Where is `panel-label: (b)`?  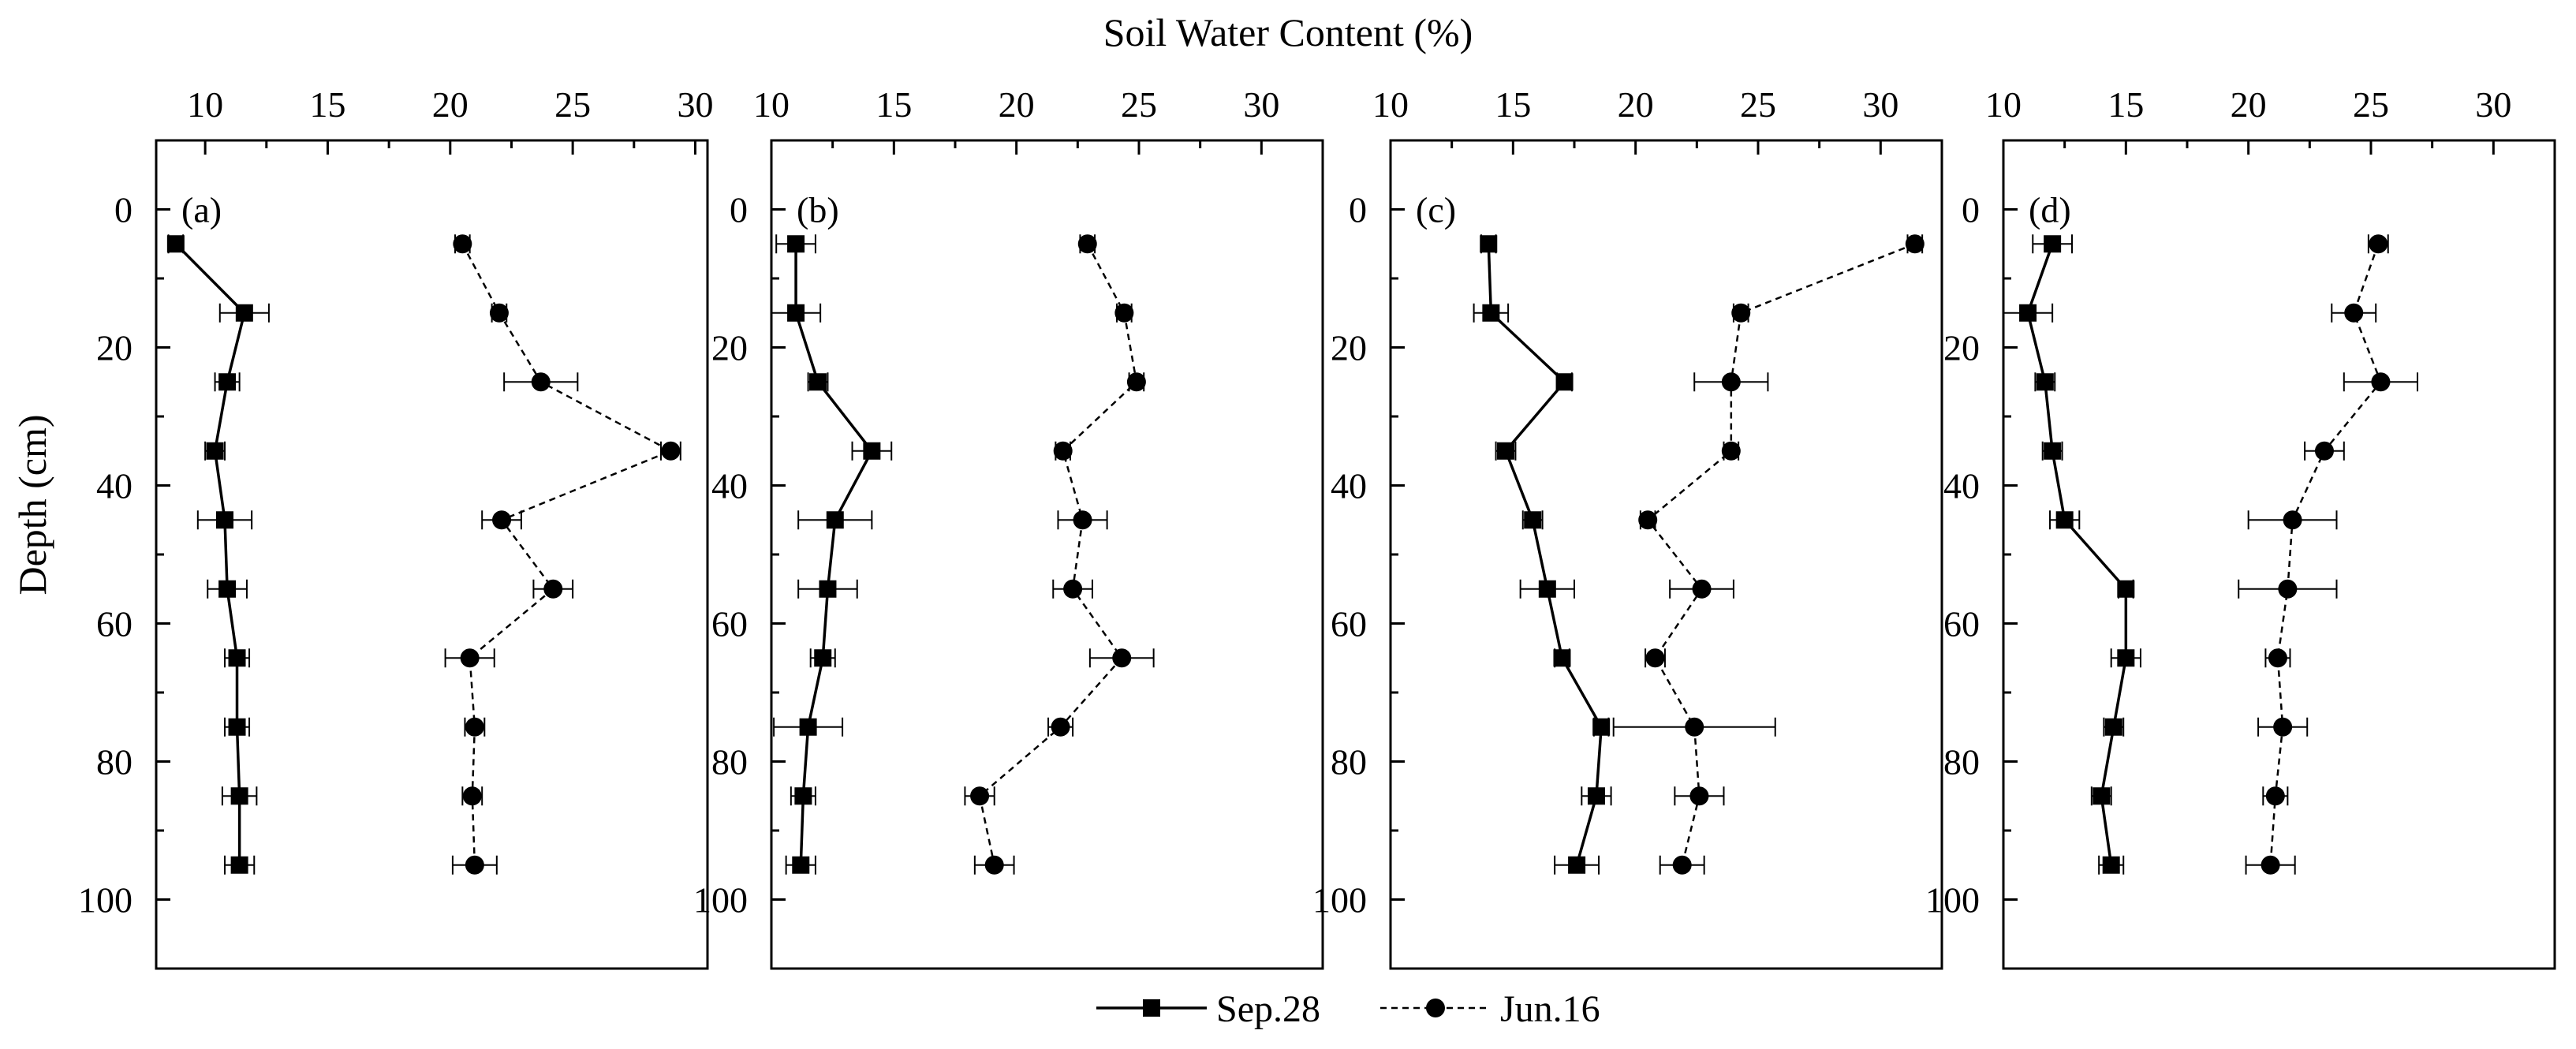
panel-label: (b) is located at coordinates (818, 210).